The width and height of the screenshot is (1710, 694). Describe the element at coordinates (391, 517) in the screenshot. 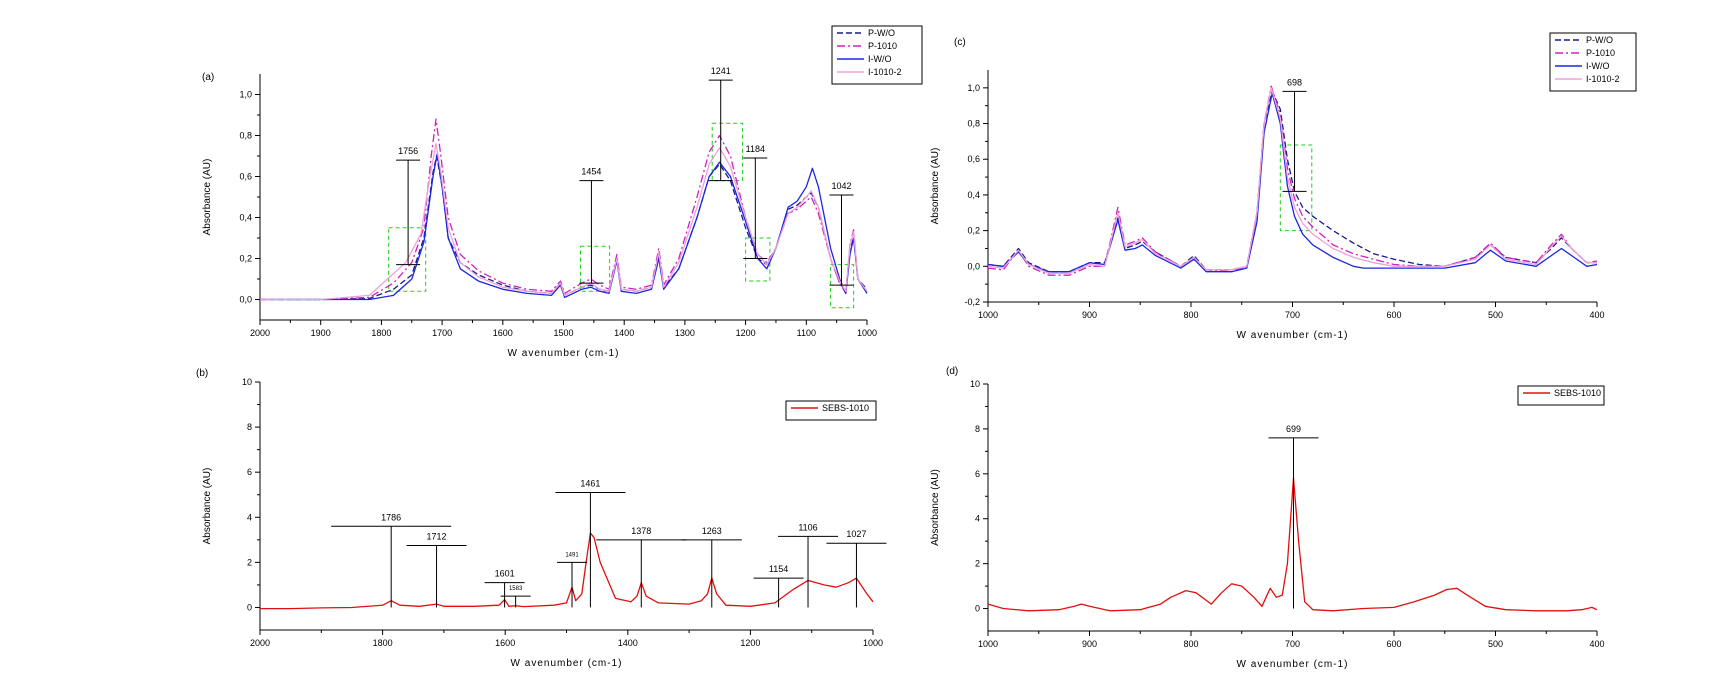

I see `annotation-label: 1786` at that location.